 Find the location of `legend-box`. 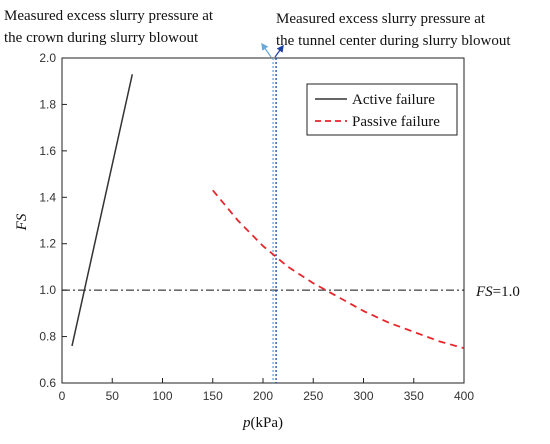

legend-box is located at coordinates (382, 109).